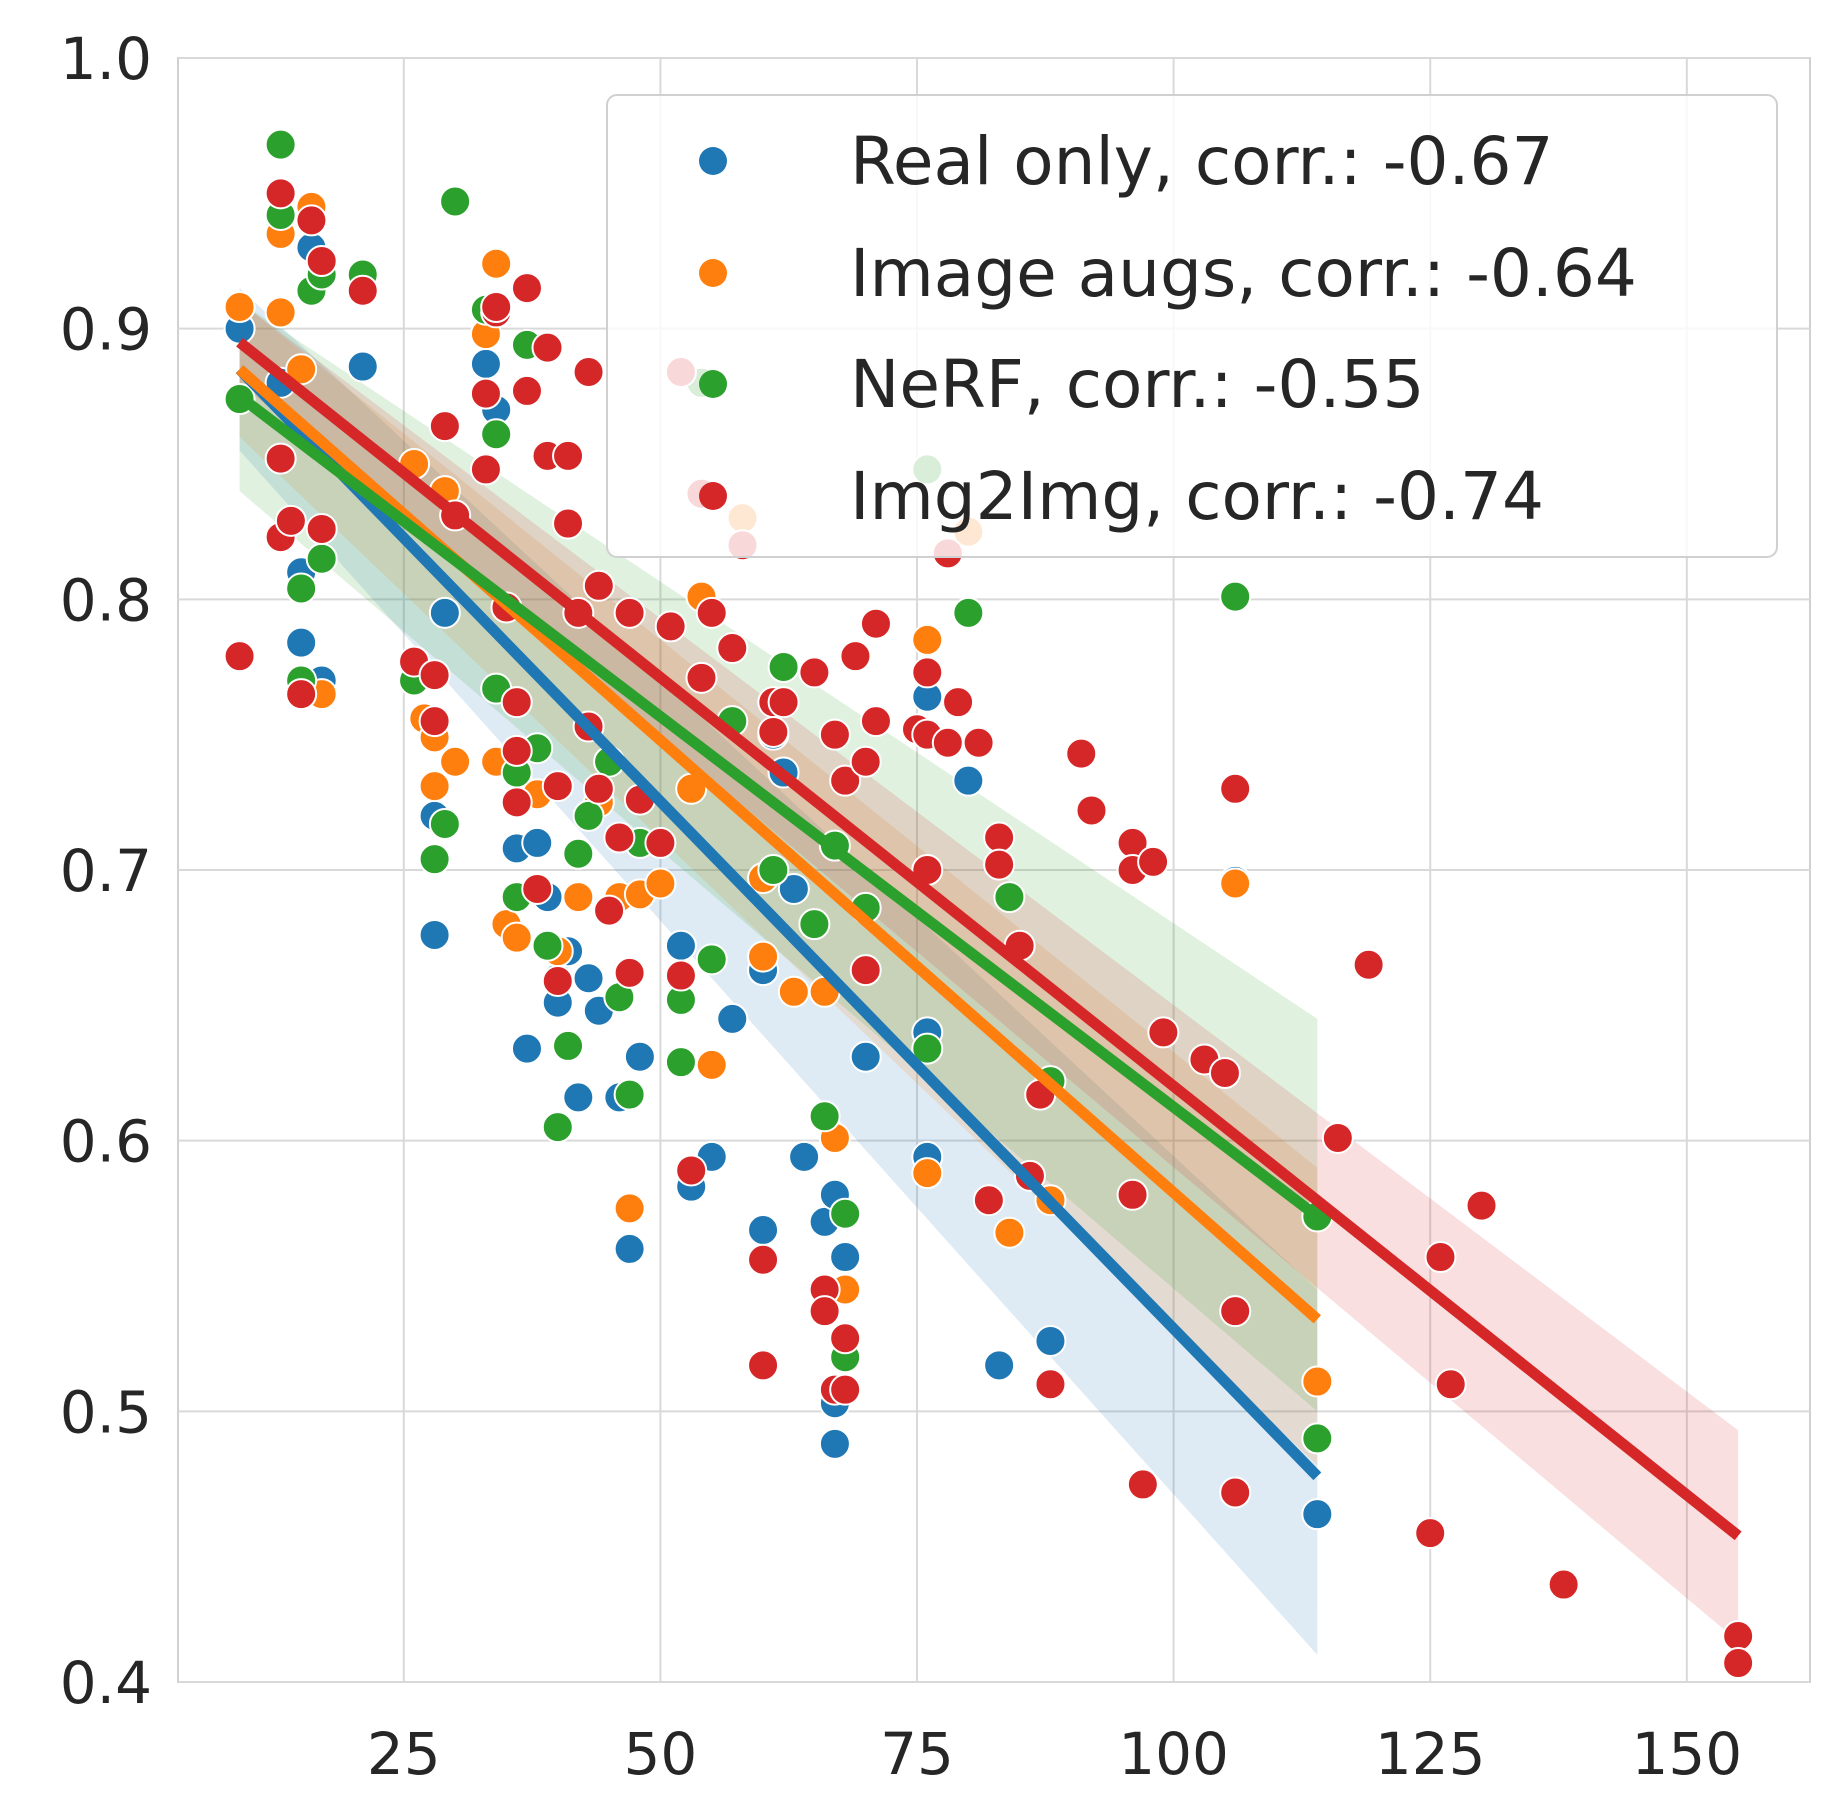  Describe the element at coordinates (106, 1142) in the screenshot. I see `y-tick-label: 0.6` at that location.